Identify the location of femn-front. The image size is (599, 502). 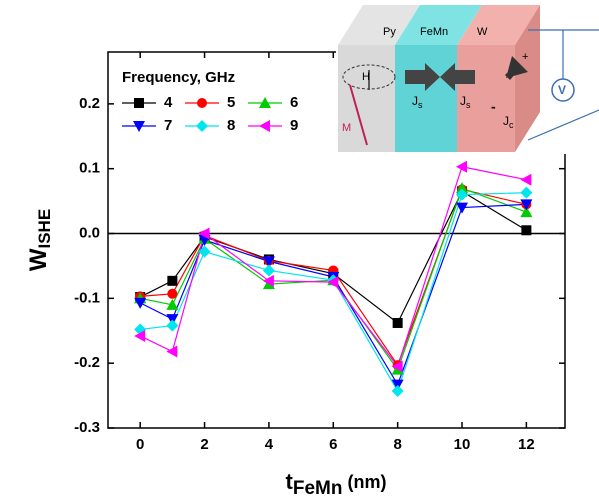
(426, 98).